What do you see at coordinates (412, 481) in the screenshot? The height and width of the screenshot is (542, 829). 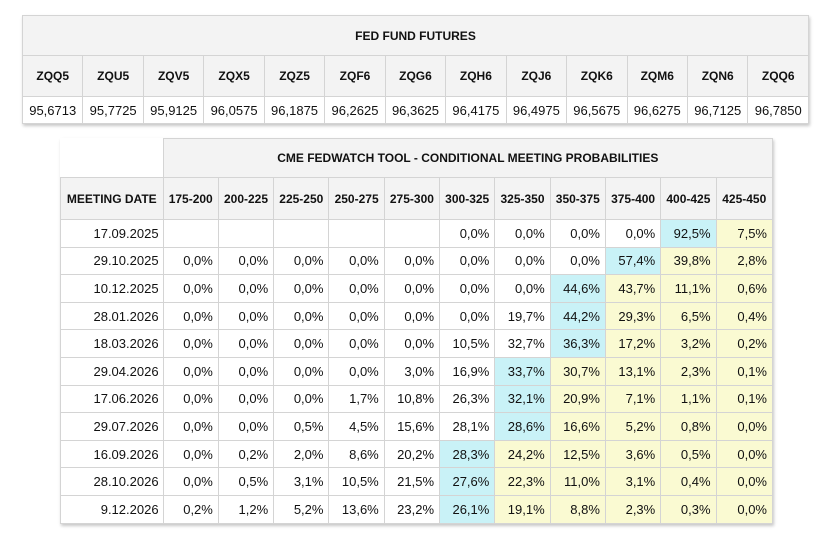 I see `probability-cell: 21,5%` at bounding box center [412, 481].